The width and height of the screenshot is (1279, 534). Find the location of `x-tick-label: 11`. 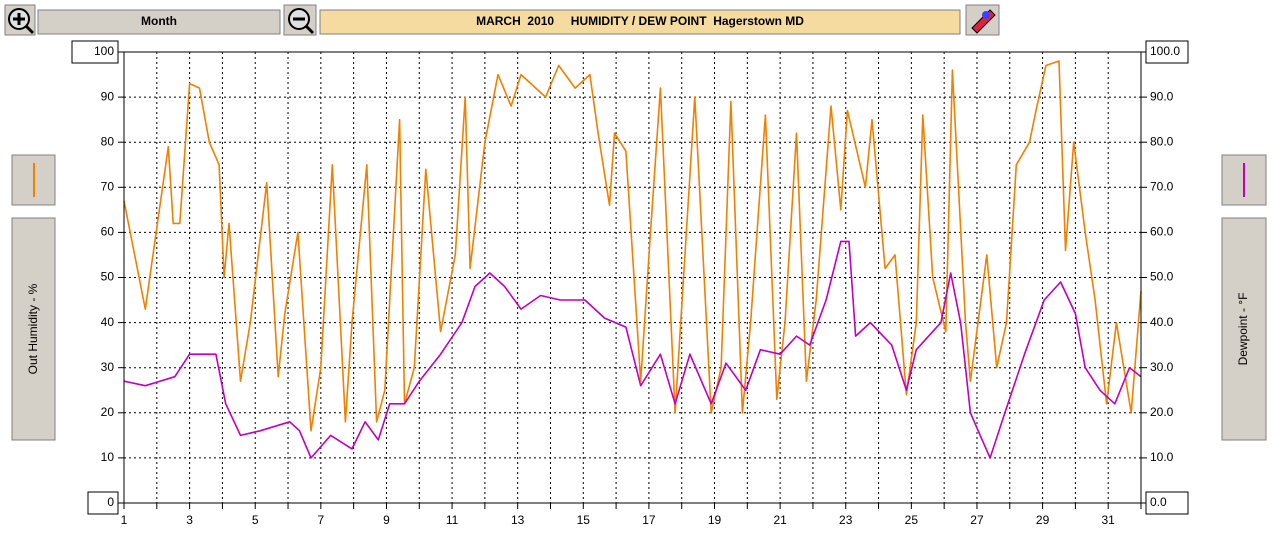

x-tick-label: 11 is located at coordinates (452, 520).